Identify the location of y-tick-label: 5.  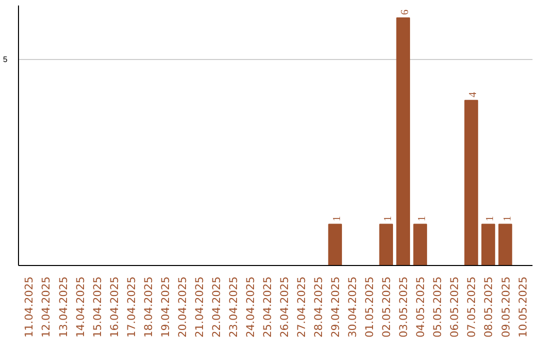
(5, 59).